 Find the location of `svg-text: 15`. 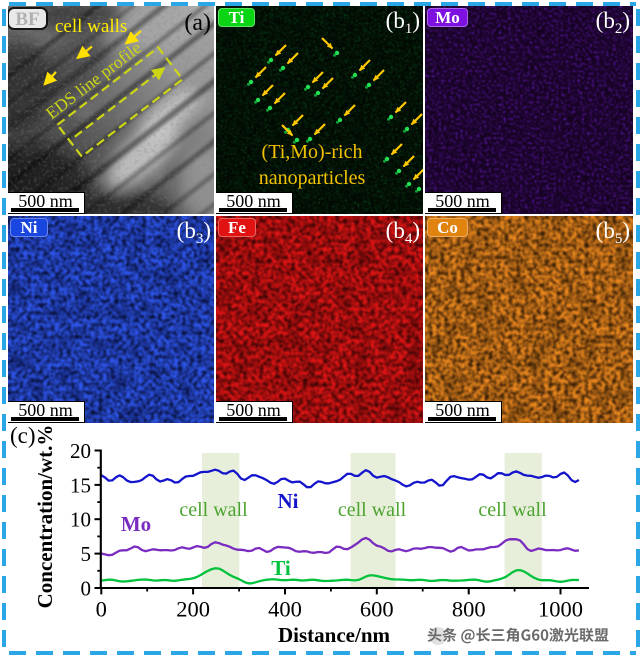

svg-text: 15 is located at coordinates (80, 485).